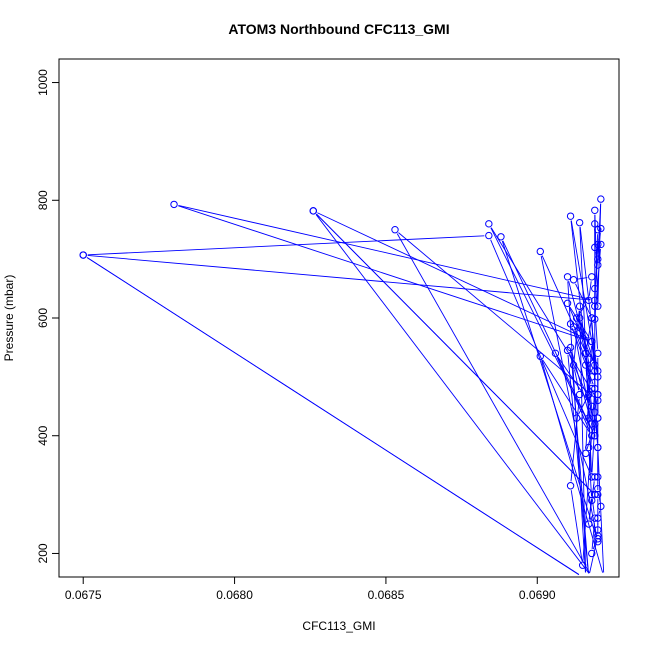 The height and width of the screenshot is (650, 650). What do you see at coordinates (9, 318) in the screenshot?
I see `y-axis-label: Pressure (mbar)` at bounding box center [9, 318].